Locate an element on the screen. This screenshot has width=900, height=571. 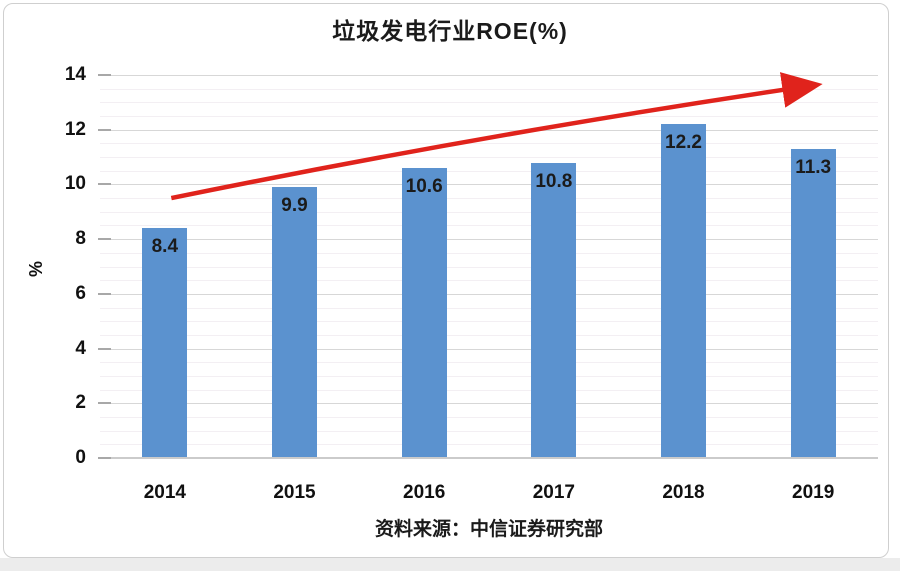
bar-value-label: 8.4 is located at coordinates (165, 247).